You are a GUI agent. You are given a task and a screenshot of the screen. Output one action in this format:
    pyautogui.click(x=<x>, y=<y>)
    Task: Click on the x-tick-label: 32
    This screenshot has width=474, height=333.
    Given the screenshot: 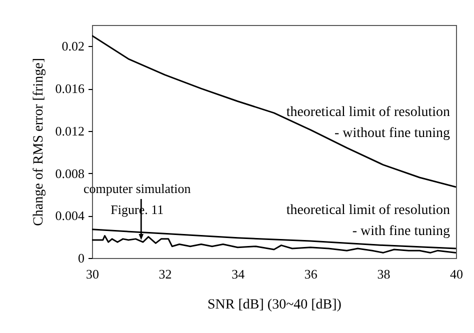 What is the action you would take?
    pyautogui.click(x=165, y=274)
    